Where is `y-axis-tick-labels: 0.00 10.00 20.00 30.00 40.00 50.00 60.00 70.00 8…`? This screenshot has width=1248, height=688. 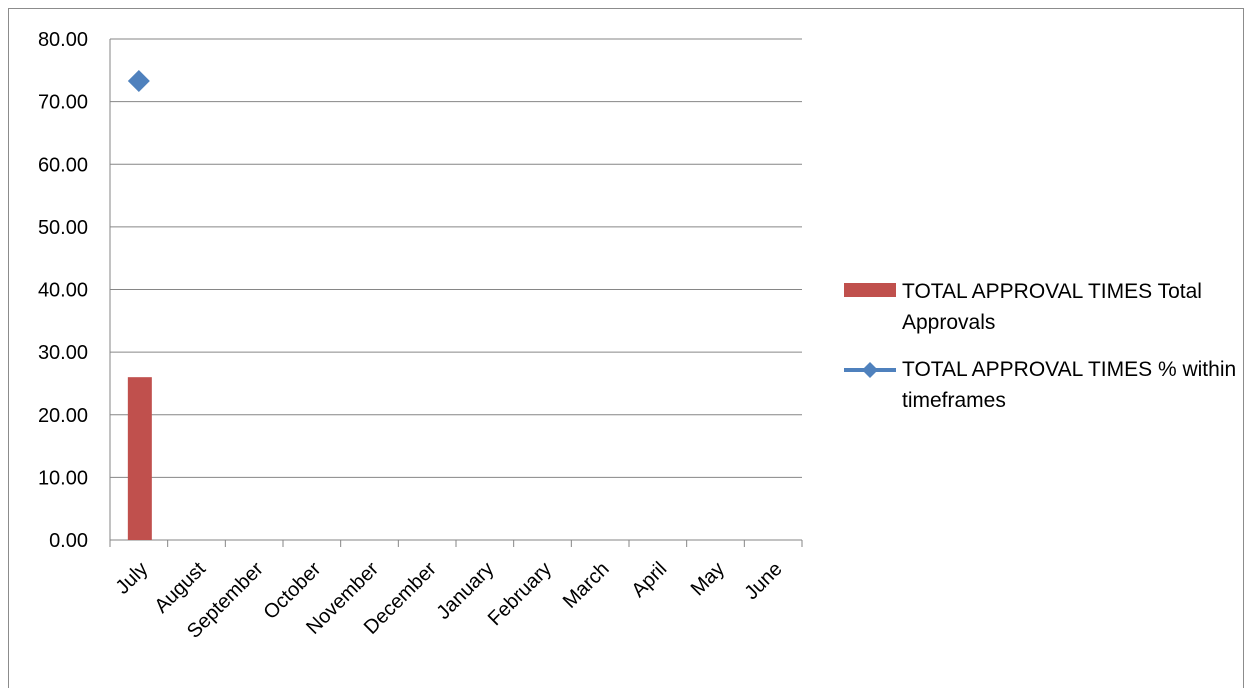
y-axis-tick-labels: 0.00 10.00 20.00 30.00 40.00 50.00 60.00 70.00 8… is located at coordinates (63, 290).